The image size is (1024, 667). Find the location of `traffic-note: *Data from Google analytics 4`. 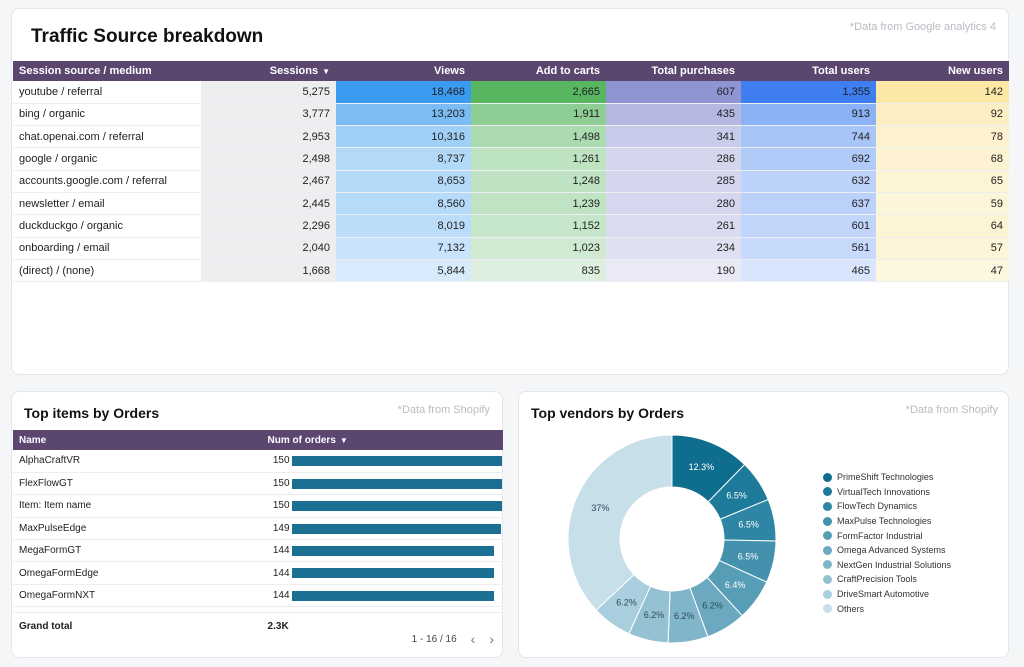

traffic-note: *Data from Google analytics 4 is located at coordinates (922, 27).